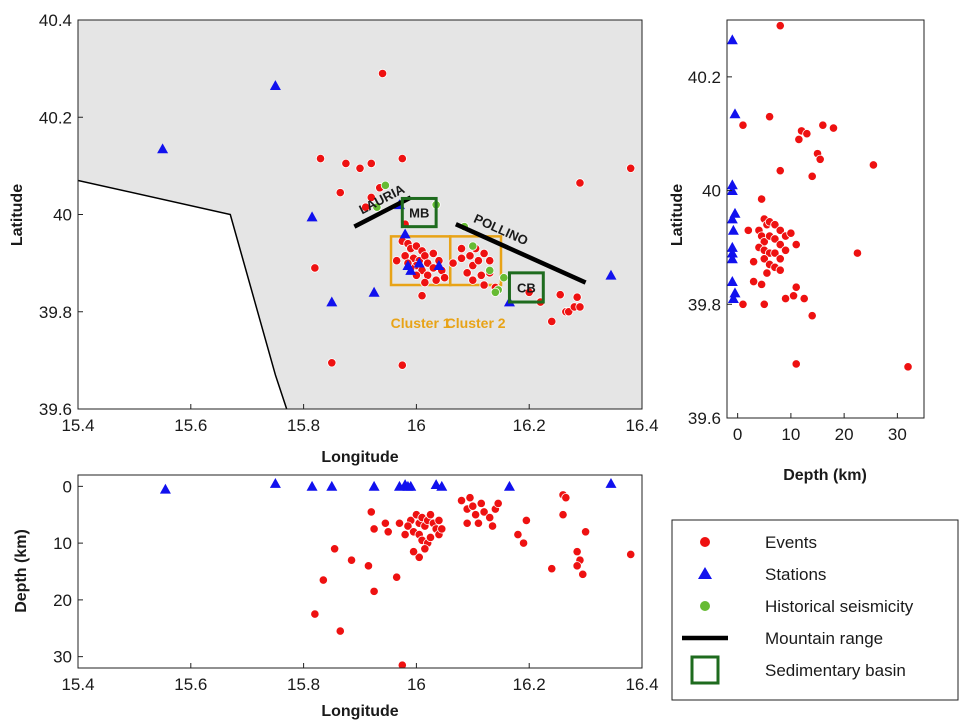 The image size is (963, 725). Describe the element at coordinates (360, 419) in the screenshot. I see `map-x-ticks: 15.4 15.6 15.8 16 16.2 16.4` at that location.